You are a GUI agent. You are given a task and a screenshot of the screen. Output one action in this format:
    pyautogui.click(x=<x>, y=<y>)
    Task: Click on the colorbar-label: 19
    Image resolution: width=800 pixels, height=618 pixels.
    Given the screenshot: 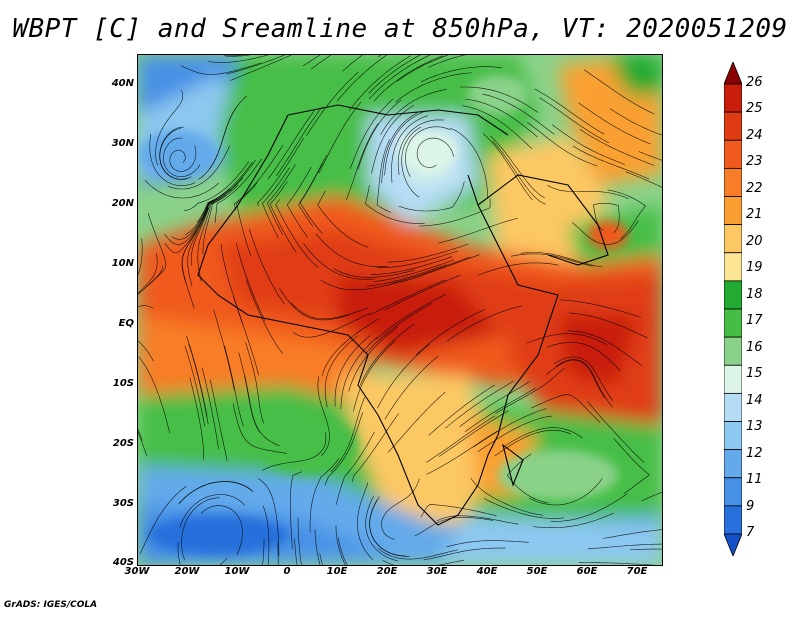 What is the action you would take?
    pyautogui.click(x=754, y=268)
    